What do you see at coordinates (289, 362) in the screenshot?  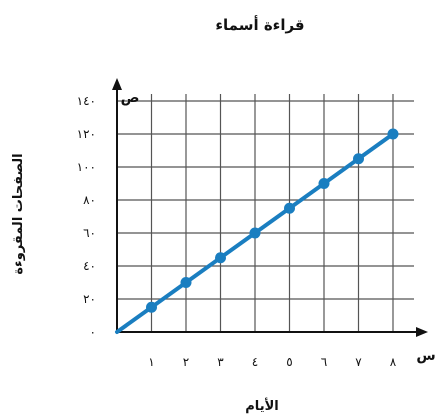 I see `x-tick-label: ٥` at bounding box center [289, 362].